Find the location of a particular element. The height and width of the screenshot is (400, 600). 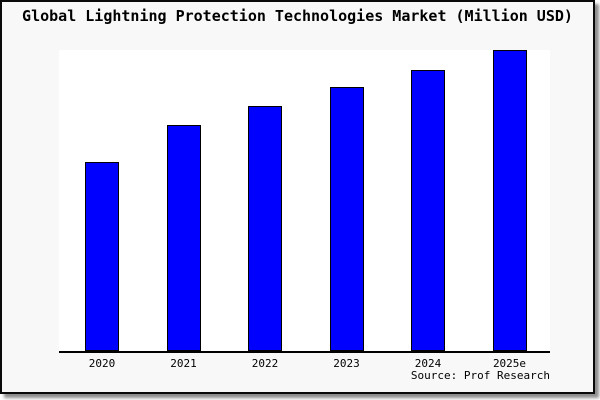

bar-2024 is located at coordinates (428, 210).